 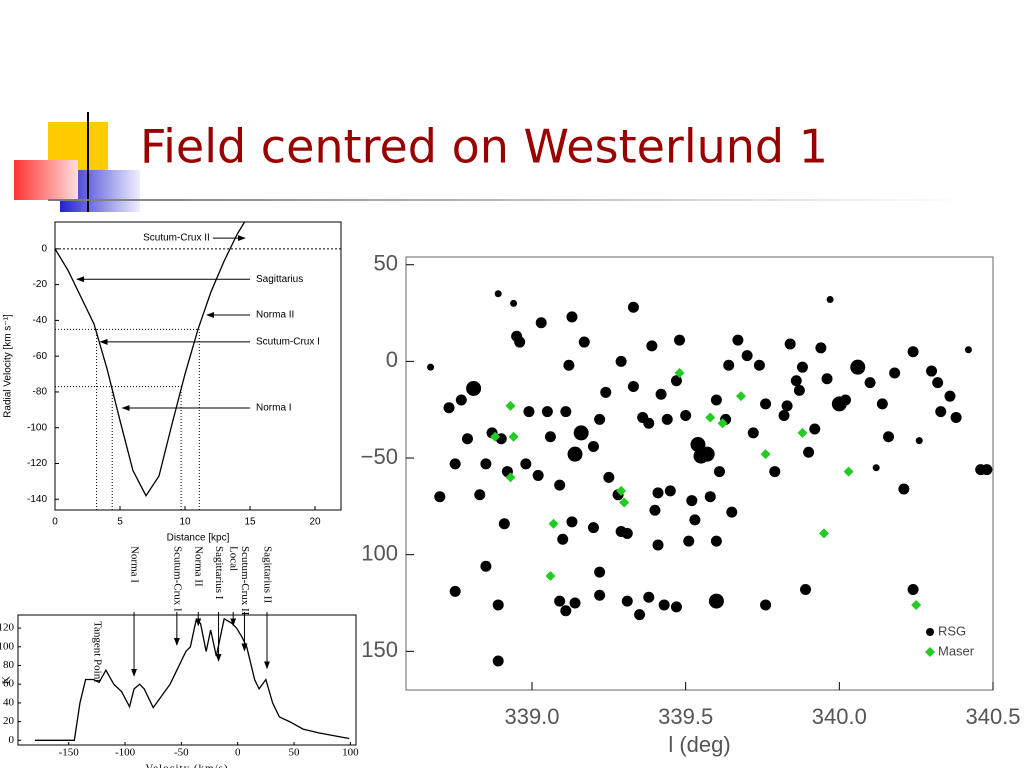 I want to click on x-tick-label: -100, so click(x=125, y=753).